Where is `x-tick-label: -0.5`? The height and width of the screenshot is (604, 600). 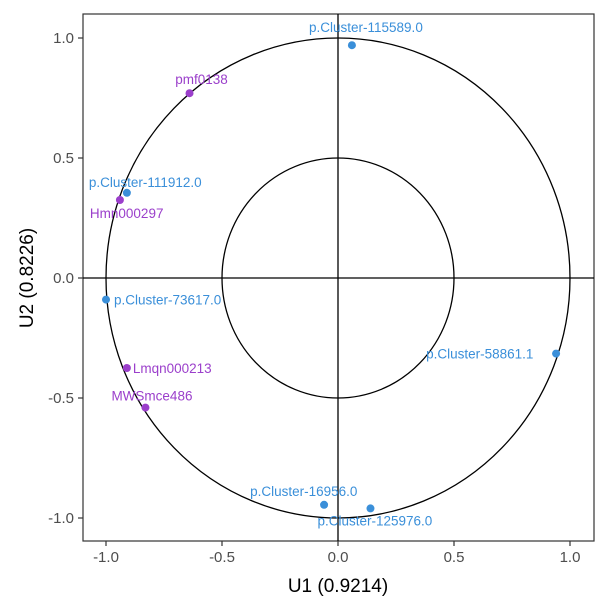
x-tick-label: -0.5 is located at coordinates (222, 557).